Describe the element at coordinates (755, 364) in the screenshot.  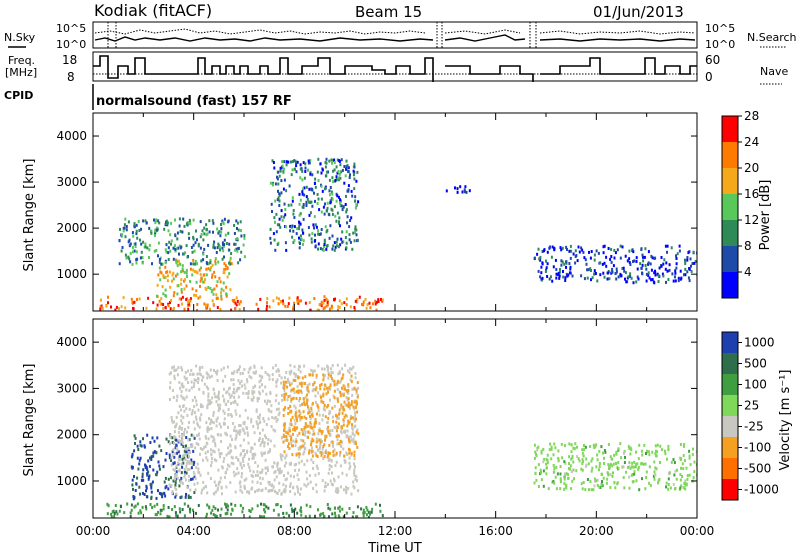
I see `colorbar-tick-label: 500` at that location.